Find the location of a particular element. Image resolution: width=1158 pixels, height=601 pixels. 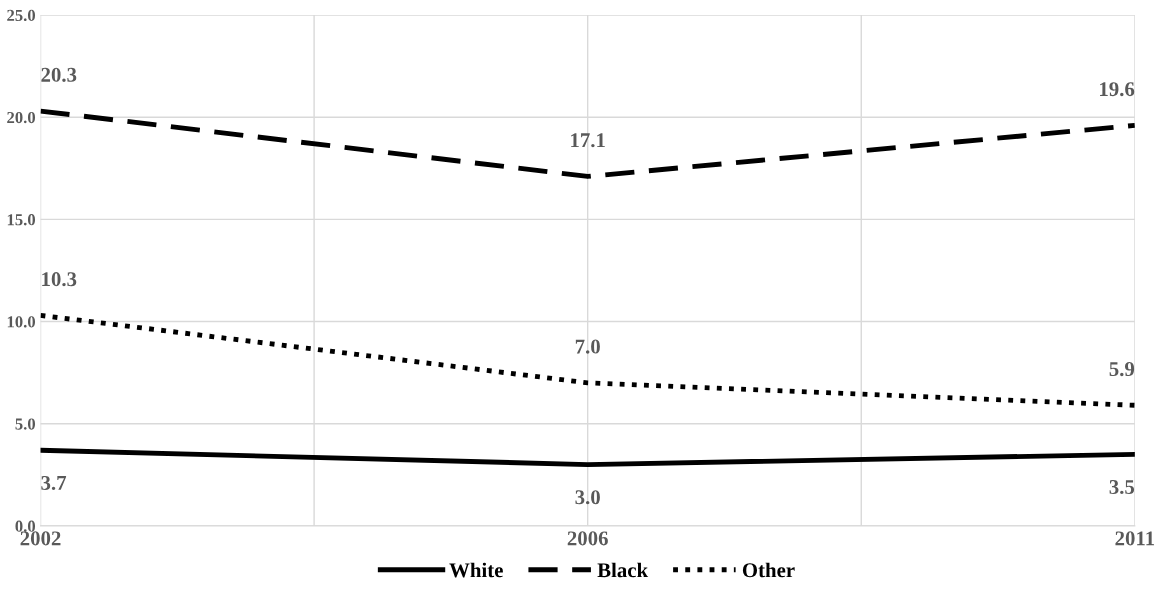

legend-label: Other is located at coordinates (768, 570).